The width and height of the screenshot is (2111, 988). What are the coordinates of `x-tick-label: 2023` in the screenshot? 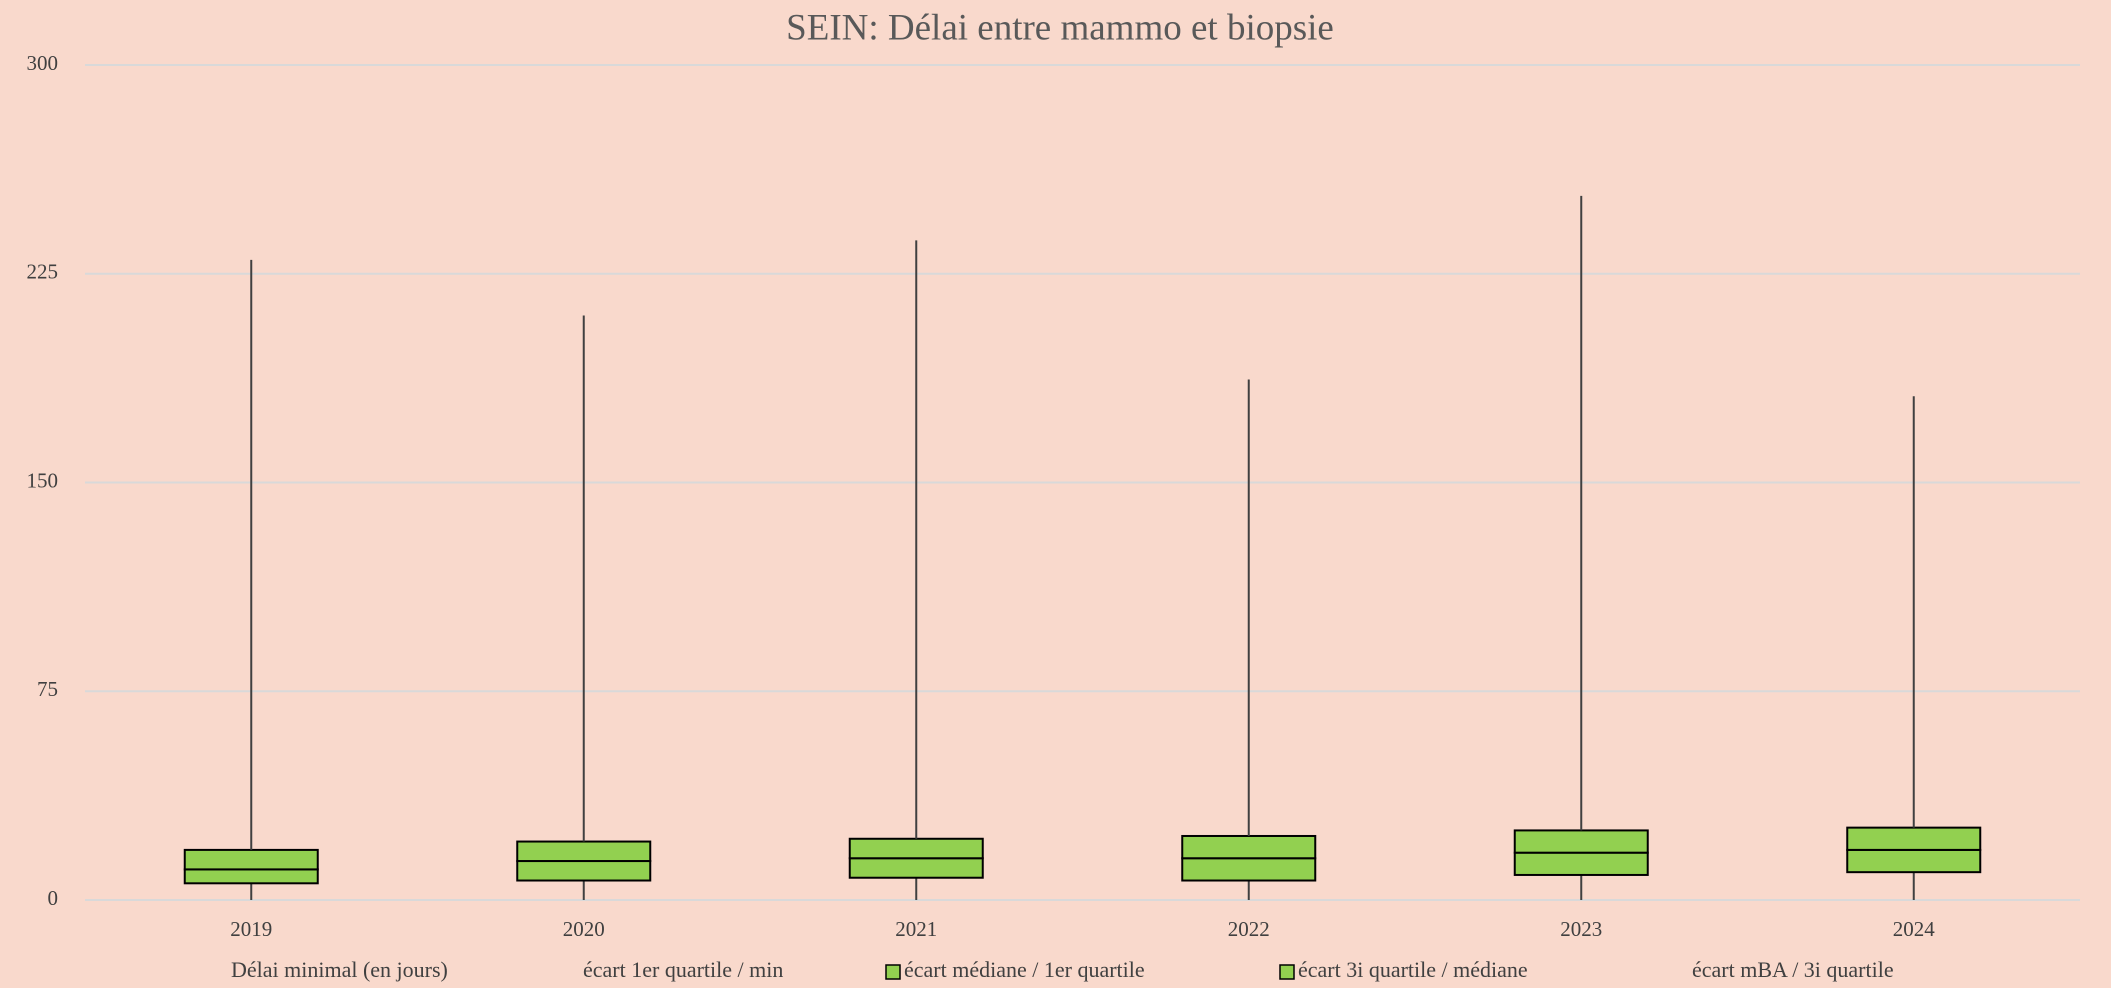 It's located at (1581, 929).